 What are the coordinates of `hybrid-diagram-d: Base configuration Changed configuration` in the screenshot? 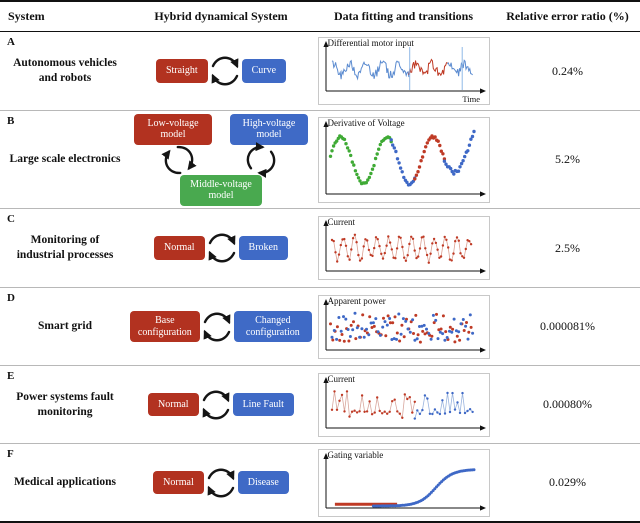 It's located at (221, 326).